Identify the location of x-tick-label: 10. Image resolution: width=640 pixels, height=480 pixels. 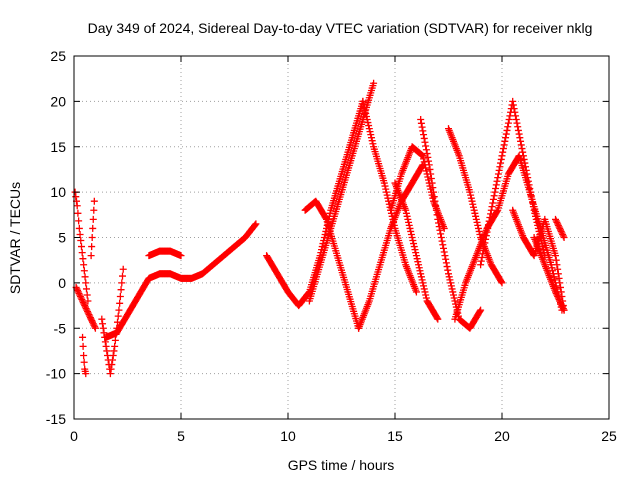
(288, 436).